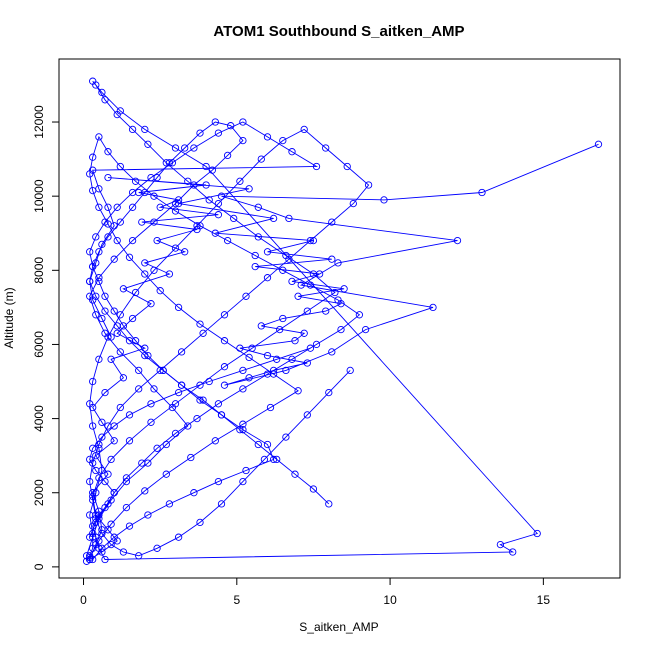  I want to click on y-tick-label-6: 12000, so click(39, 122).